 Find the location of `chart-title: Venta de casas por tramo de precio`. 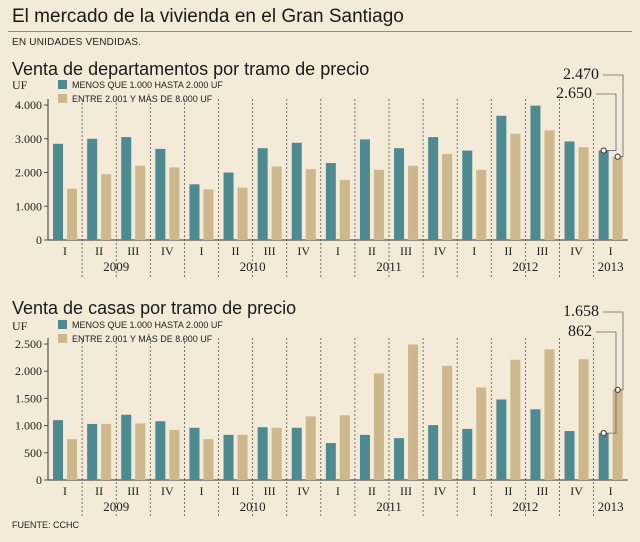

chart-title: Venta de casas por tramo de precio is located at coordinates (154, 308).